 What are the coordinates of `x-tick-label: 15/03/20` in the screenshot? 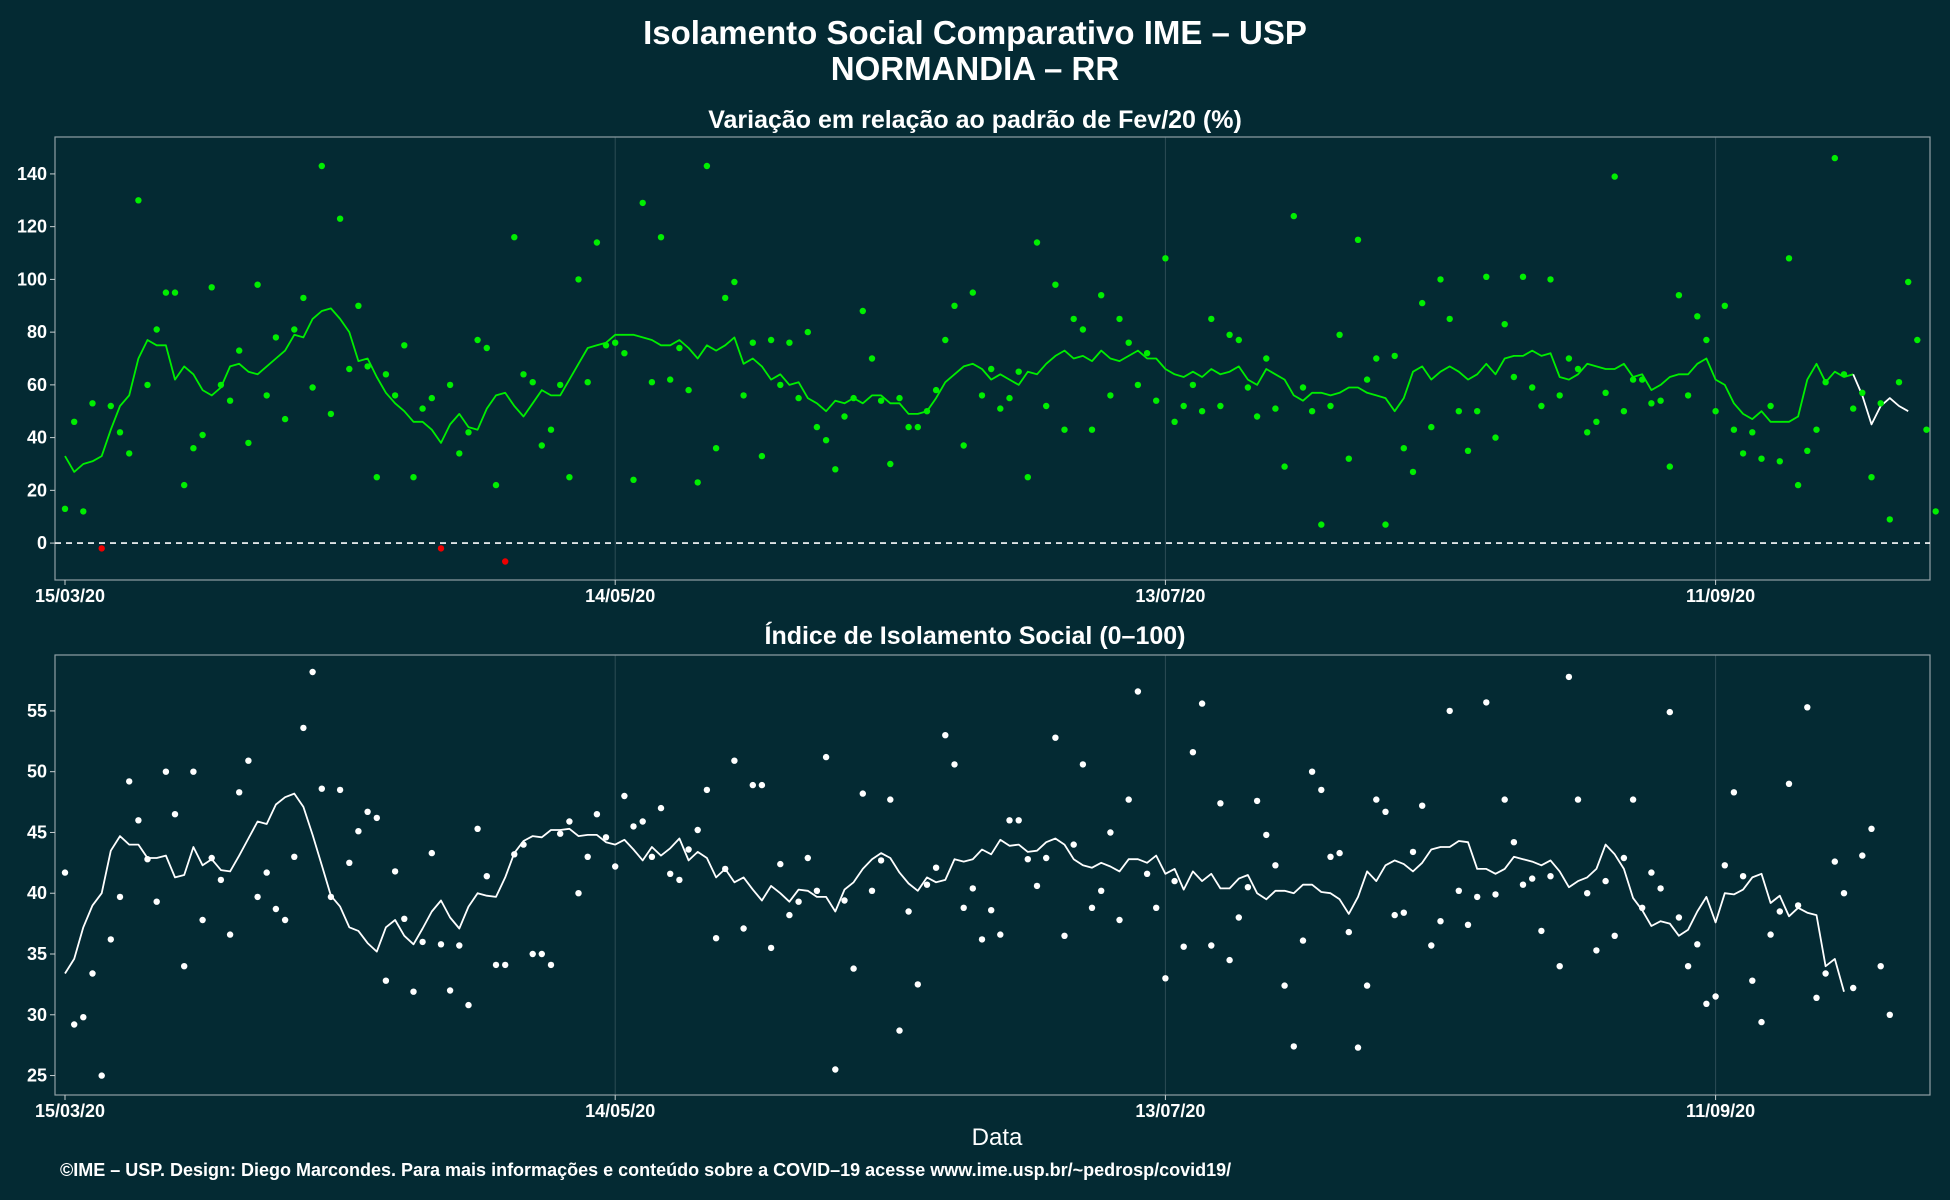 It's located at (70, 1111).